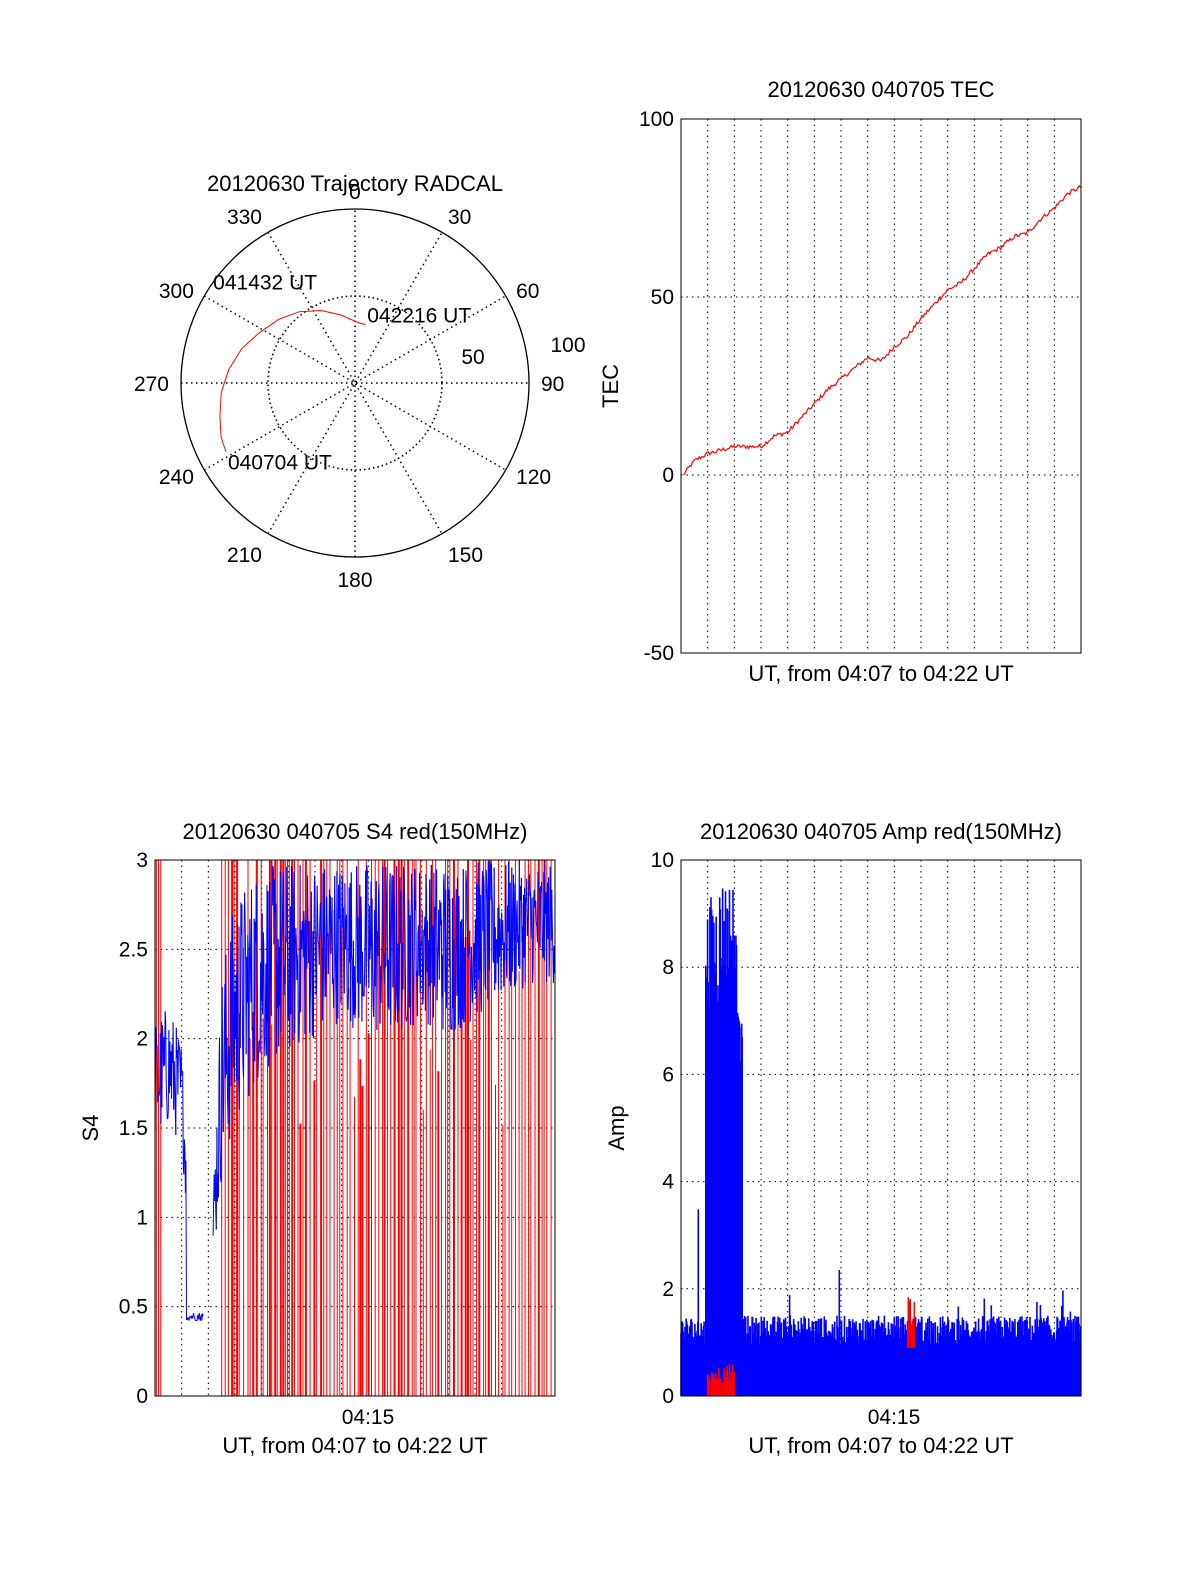  I want to click on y-tick-label: 0, so click(668, 1396).